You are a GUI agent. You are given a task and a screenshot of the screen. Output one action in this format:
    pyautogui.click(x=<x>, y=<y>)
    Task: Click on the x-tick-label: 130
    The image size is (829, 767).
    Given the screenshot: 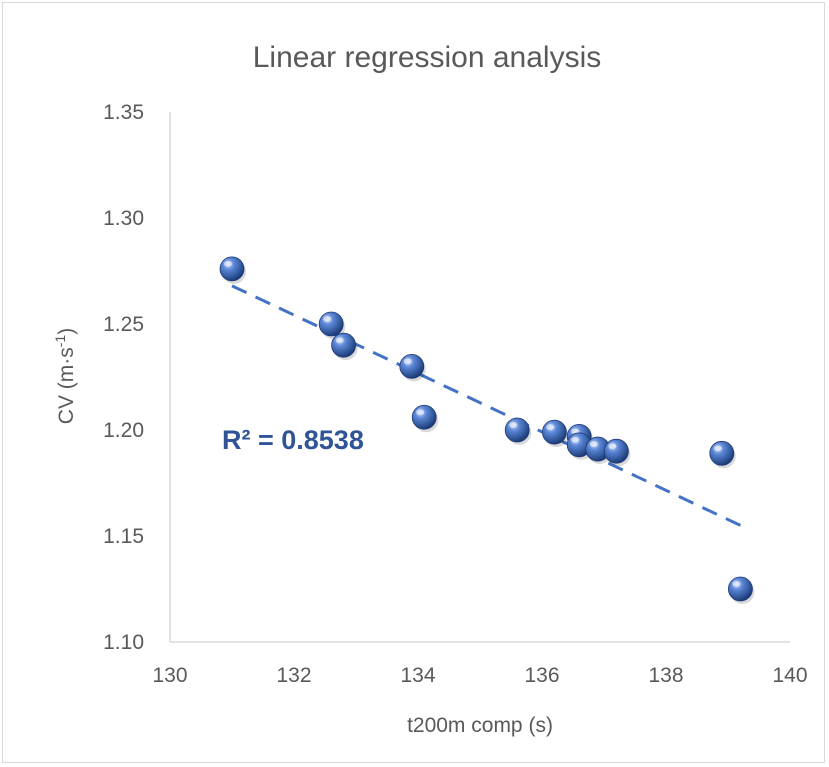 What is the action you would take?
    pyautogui.click(x=169, y=675)
    